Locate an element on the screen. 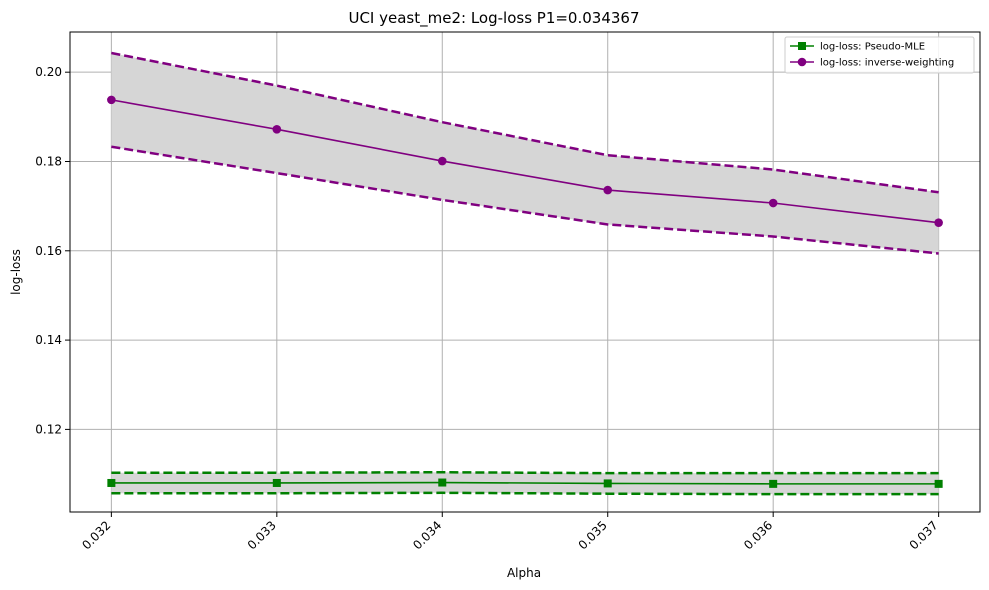 The height and width of the screenshot is (590, 989). series-line is located at coordinates (525, 483).